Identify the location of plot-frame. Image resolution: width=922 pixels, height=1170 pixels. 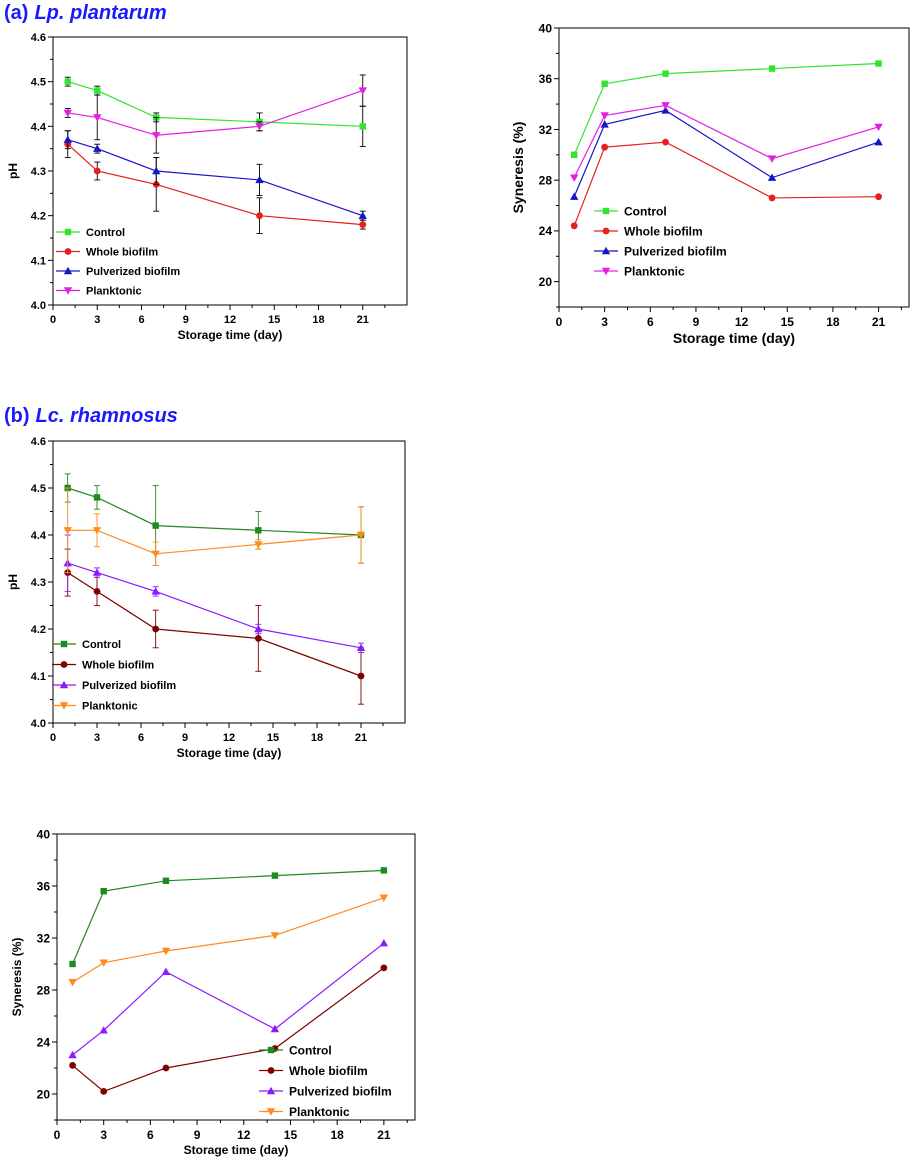
(734, 167).